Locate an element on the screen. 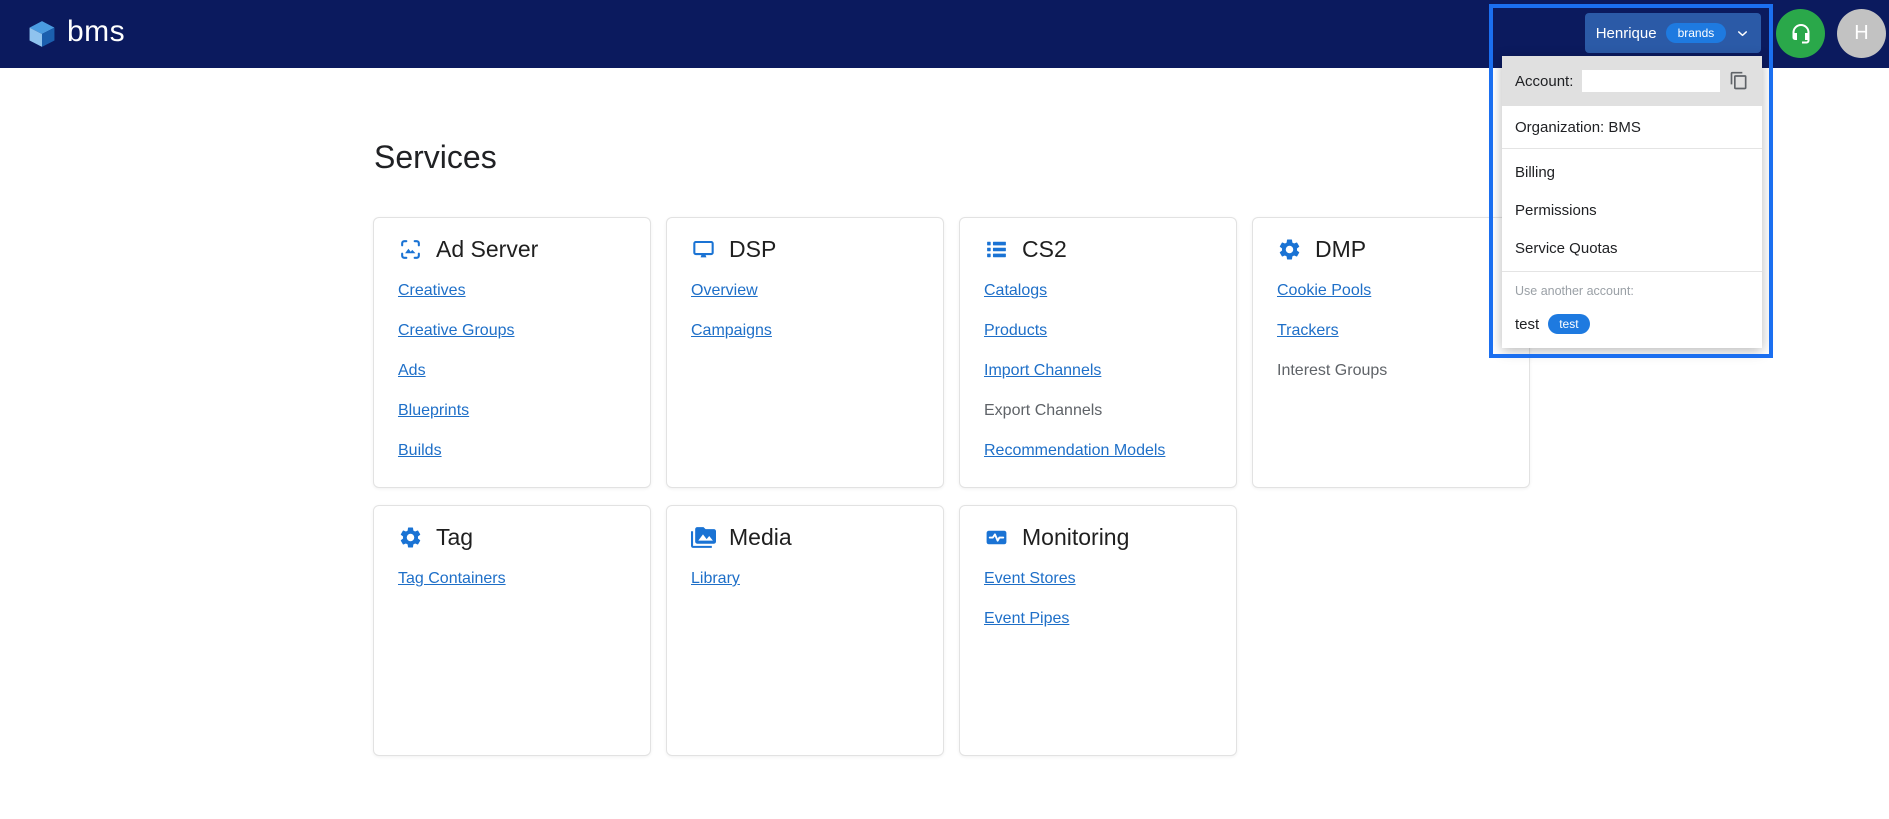  service-link-tag-containers: Tag Containers is located at coordinates (452, 578).